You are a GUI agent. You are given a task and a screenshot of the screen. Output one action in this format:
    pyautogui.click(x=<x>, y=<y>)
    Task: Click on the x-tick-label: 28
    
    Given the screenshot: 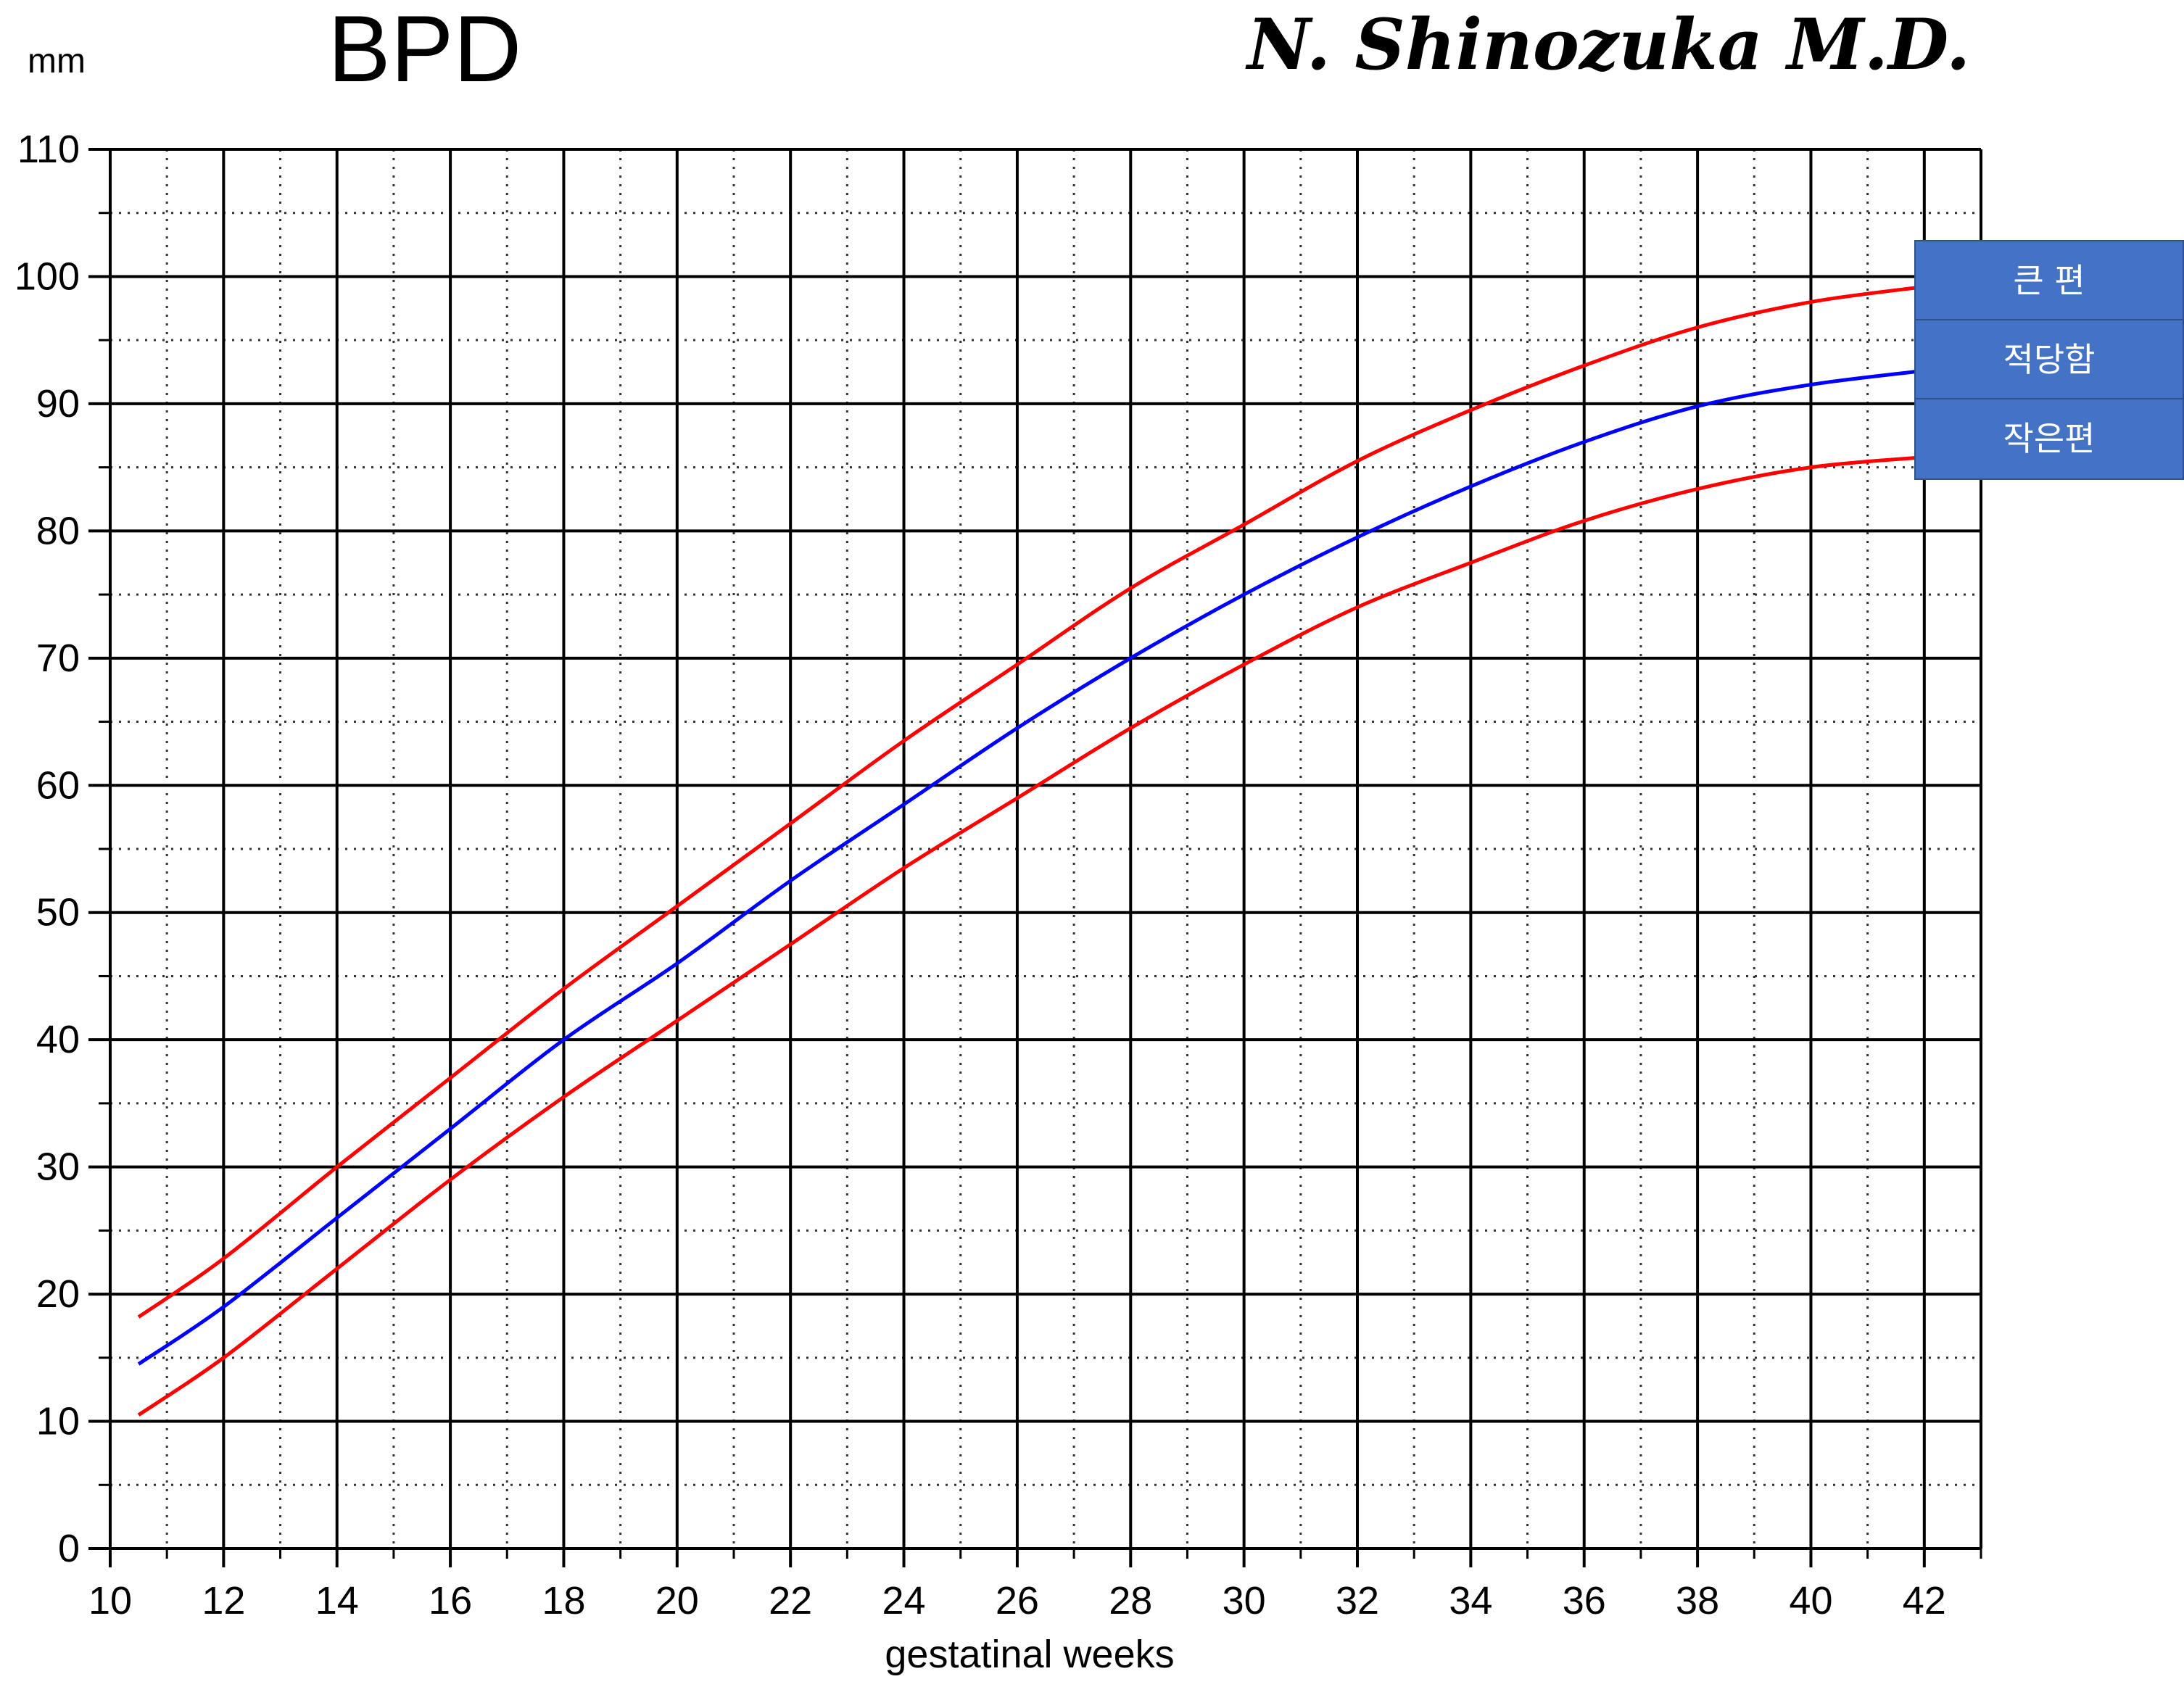 What is the action you would take?
    pyautogui.click(x=1130, y=1600)
    